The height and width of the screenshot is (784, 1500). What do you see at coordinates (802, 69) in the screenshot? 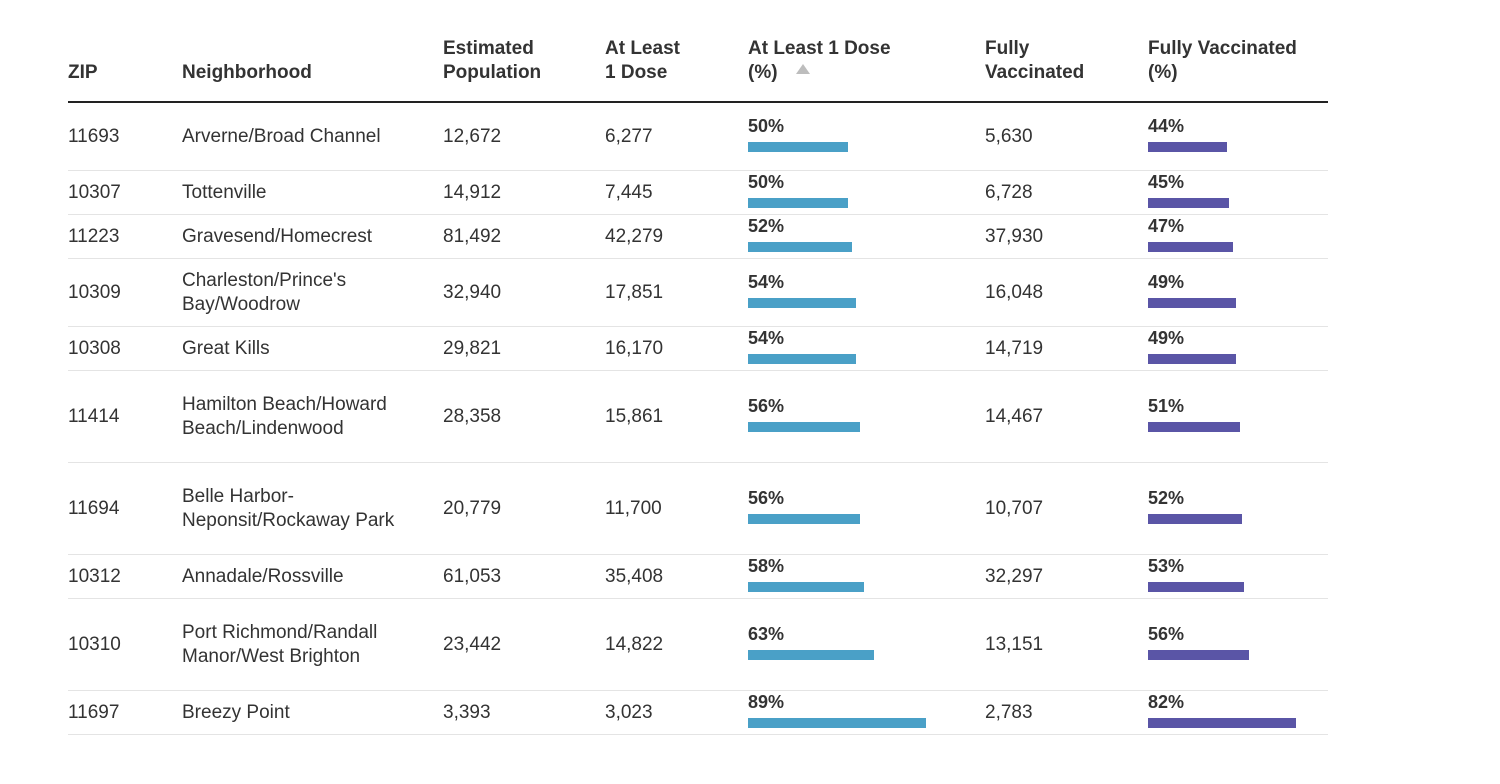
I see `sort-ascending-icon` at bounding box center [802, 69].